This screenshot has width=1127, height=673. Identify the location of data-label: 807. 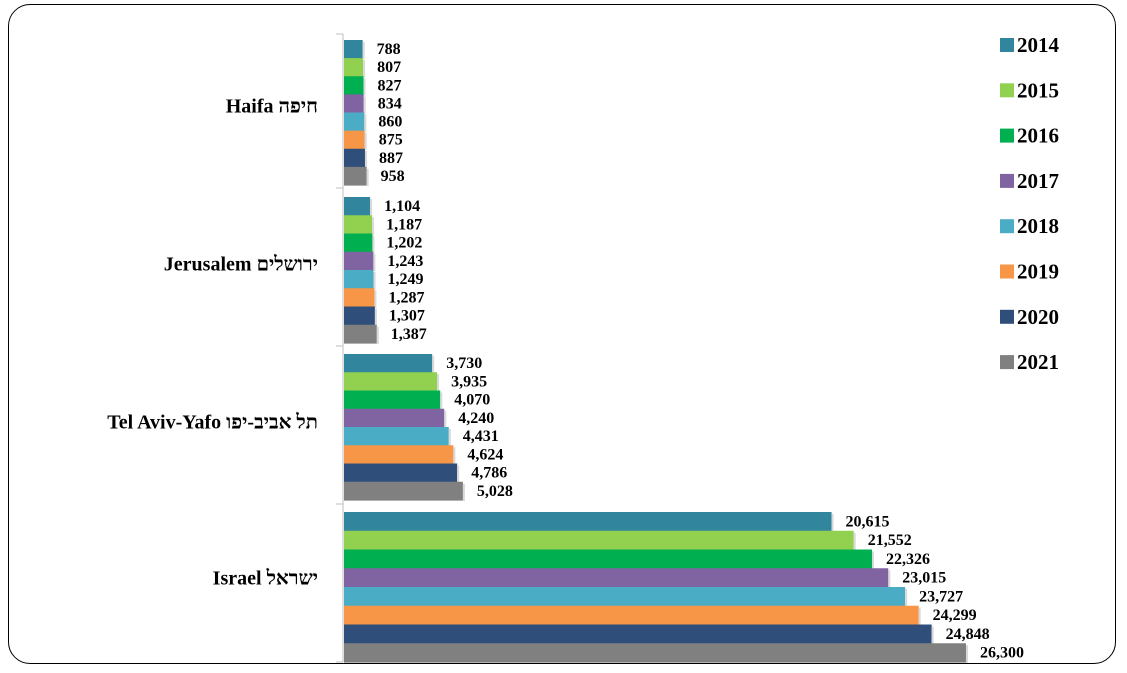
(389, 67).